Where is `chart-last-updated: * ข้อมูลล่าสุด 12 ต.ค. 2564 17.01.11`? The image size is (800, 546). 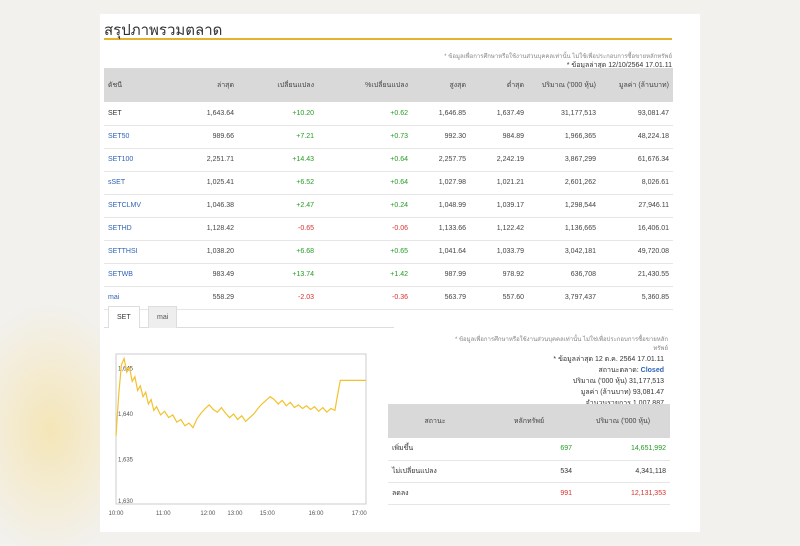 chart-last-updated: * ข้อมูลล่าสุด 12 ต.ค. 2564 17.01.11 is located at coordinates (608, 359).